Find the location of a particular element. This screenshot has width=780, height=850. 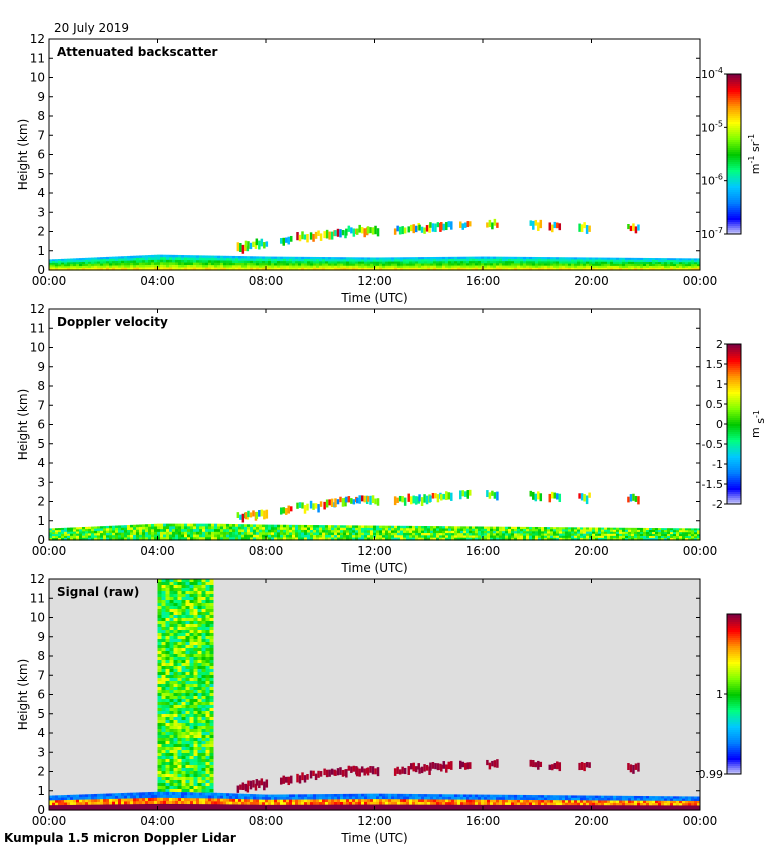

boundary-layer is located at coordinates (374, 801).